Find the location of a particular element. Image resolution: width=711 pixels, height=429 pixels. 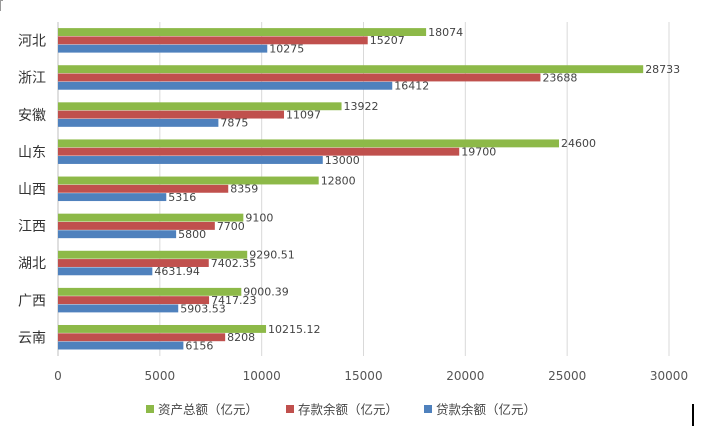

x-tick-label: 5000 is located at coordinates (160, 376).